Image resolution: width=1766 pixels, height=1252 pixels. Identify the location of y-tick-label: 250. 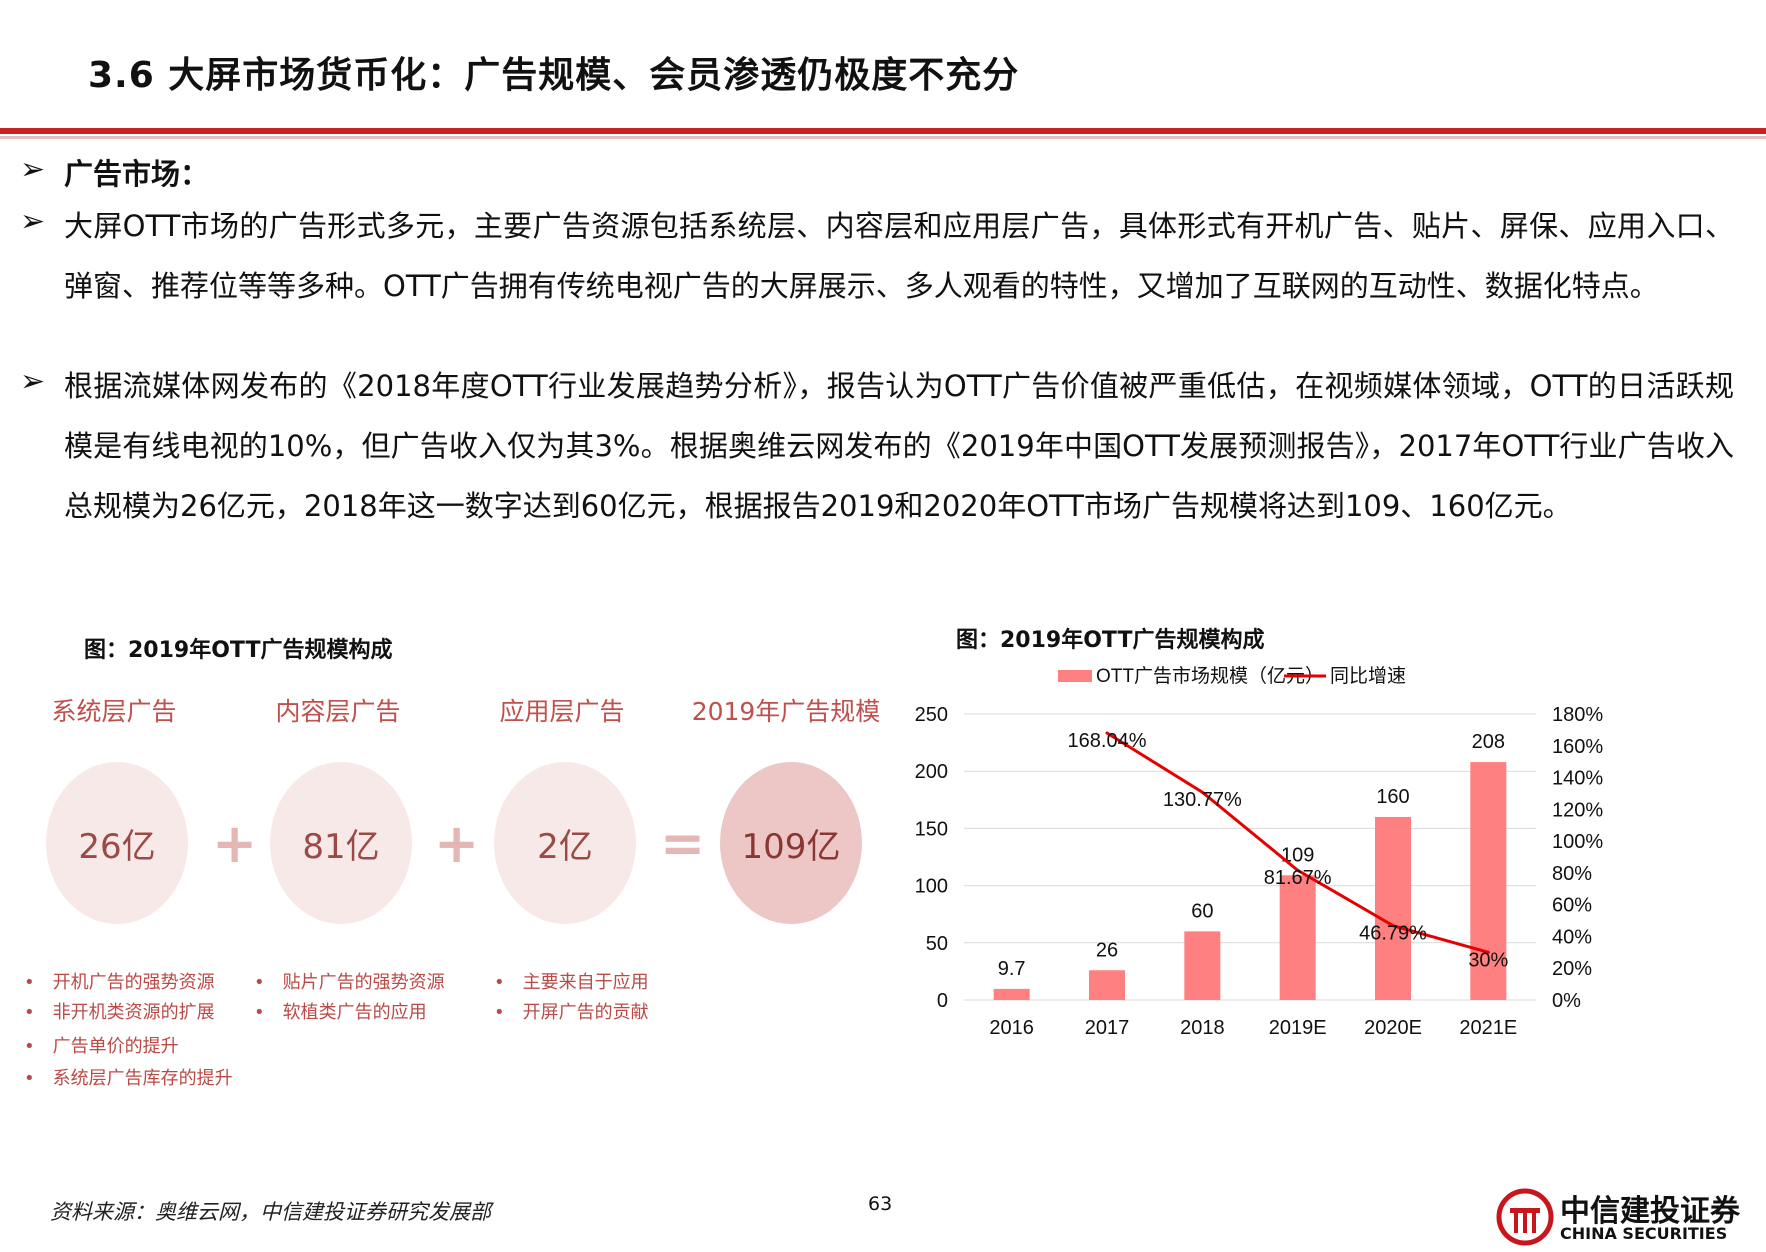
(931, 715).